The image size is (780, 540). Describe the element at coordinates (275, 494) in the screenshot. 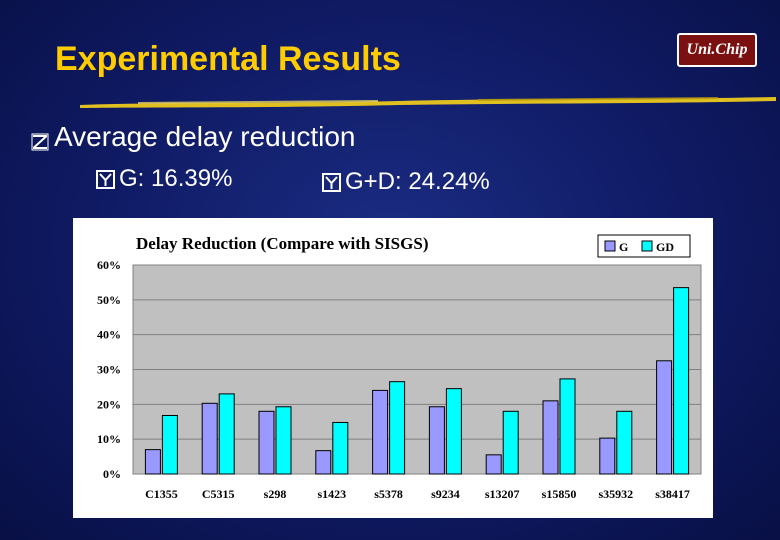

I see `x-tick-label: s298` at that location.